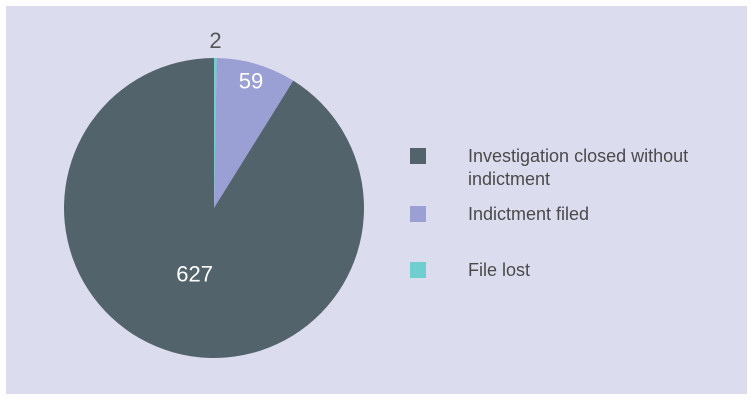  What do you see at coordinates (578, 167) in the screenshot?
I see `legend-label: Investigation closed without indictment` at bounding box center [578, 167].